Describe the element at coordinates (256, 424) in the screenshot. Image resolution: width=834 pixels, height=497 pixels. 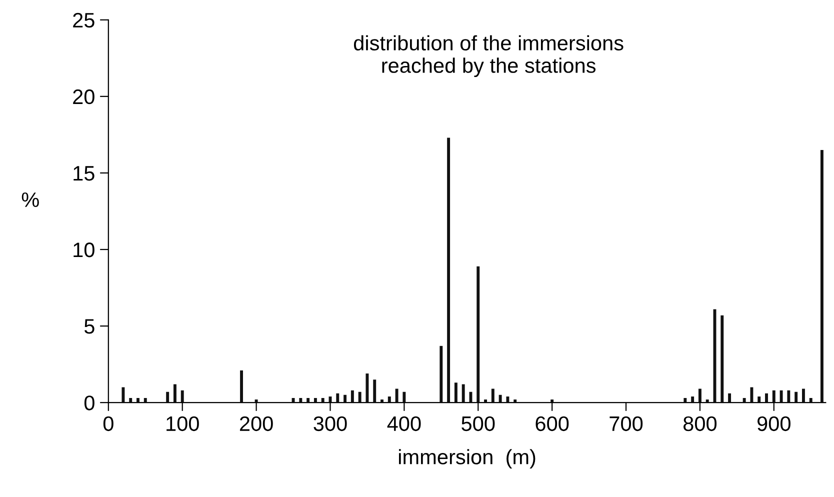
I see `x-tick-label: 200` at that location.